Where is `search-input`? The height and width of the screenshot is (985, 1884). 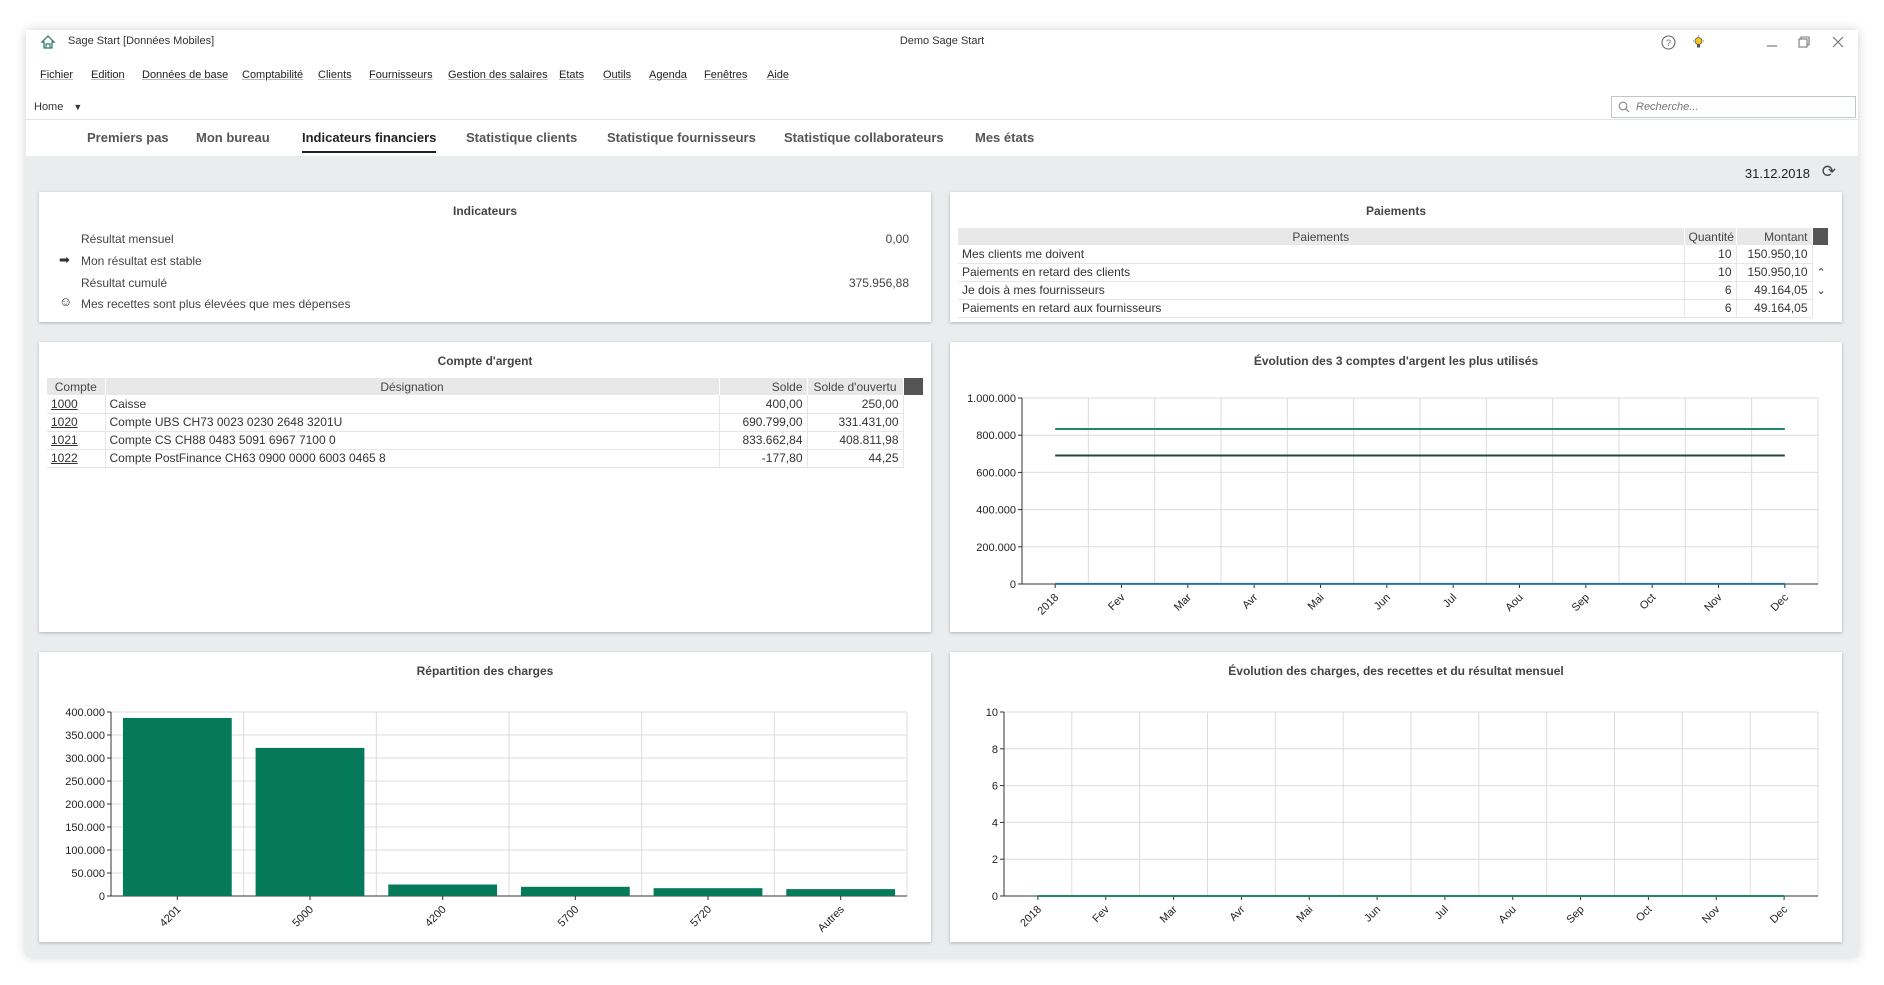 search-input is located at coordinates (1736, 107).